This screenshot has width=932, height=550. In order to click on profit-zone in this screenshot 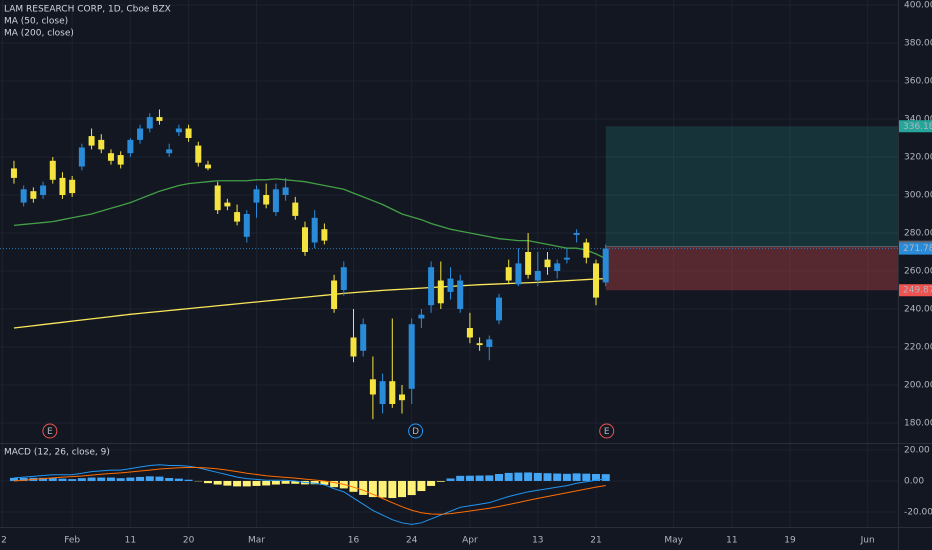, I will do `click(751, 186)`.